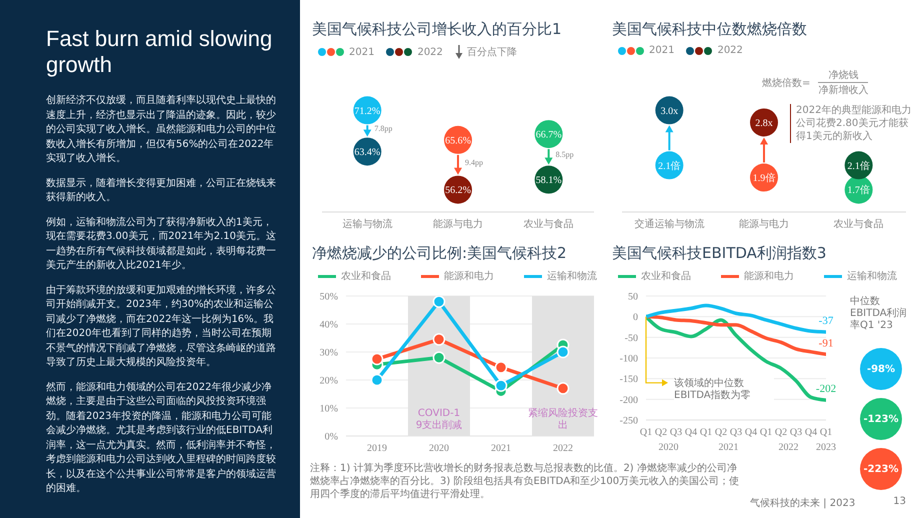  What do you see at coordinates (826, 447) in the screenshot?
I see `text: 2023` at bounding box center [826, 447].